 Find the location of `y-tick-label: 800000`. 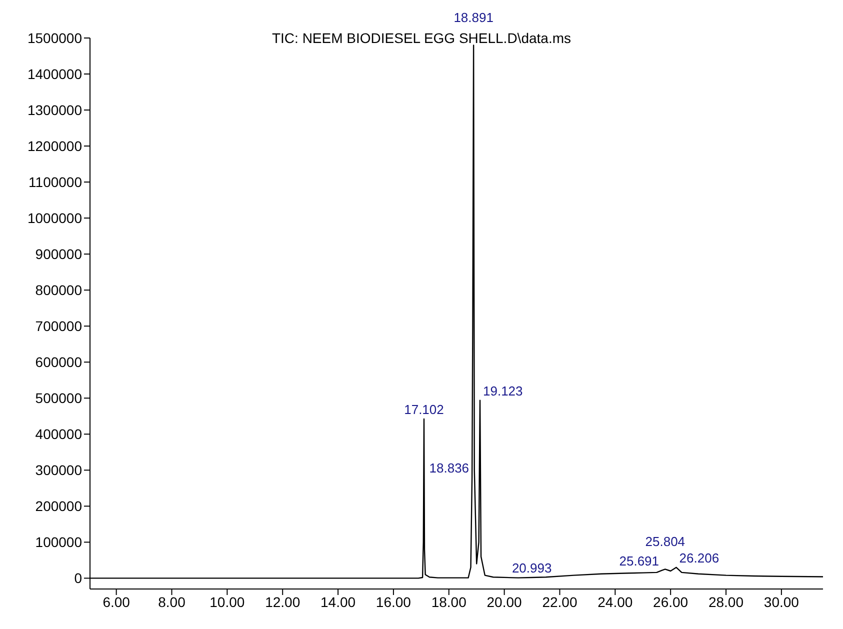

y-tick-label: 800000 is located at coordinates (58, 290).